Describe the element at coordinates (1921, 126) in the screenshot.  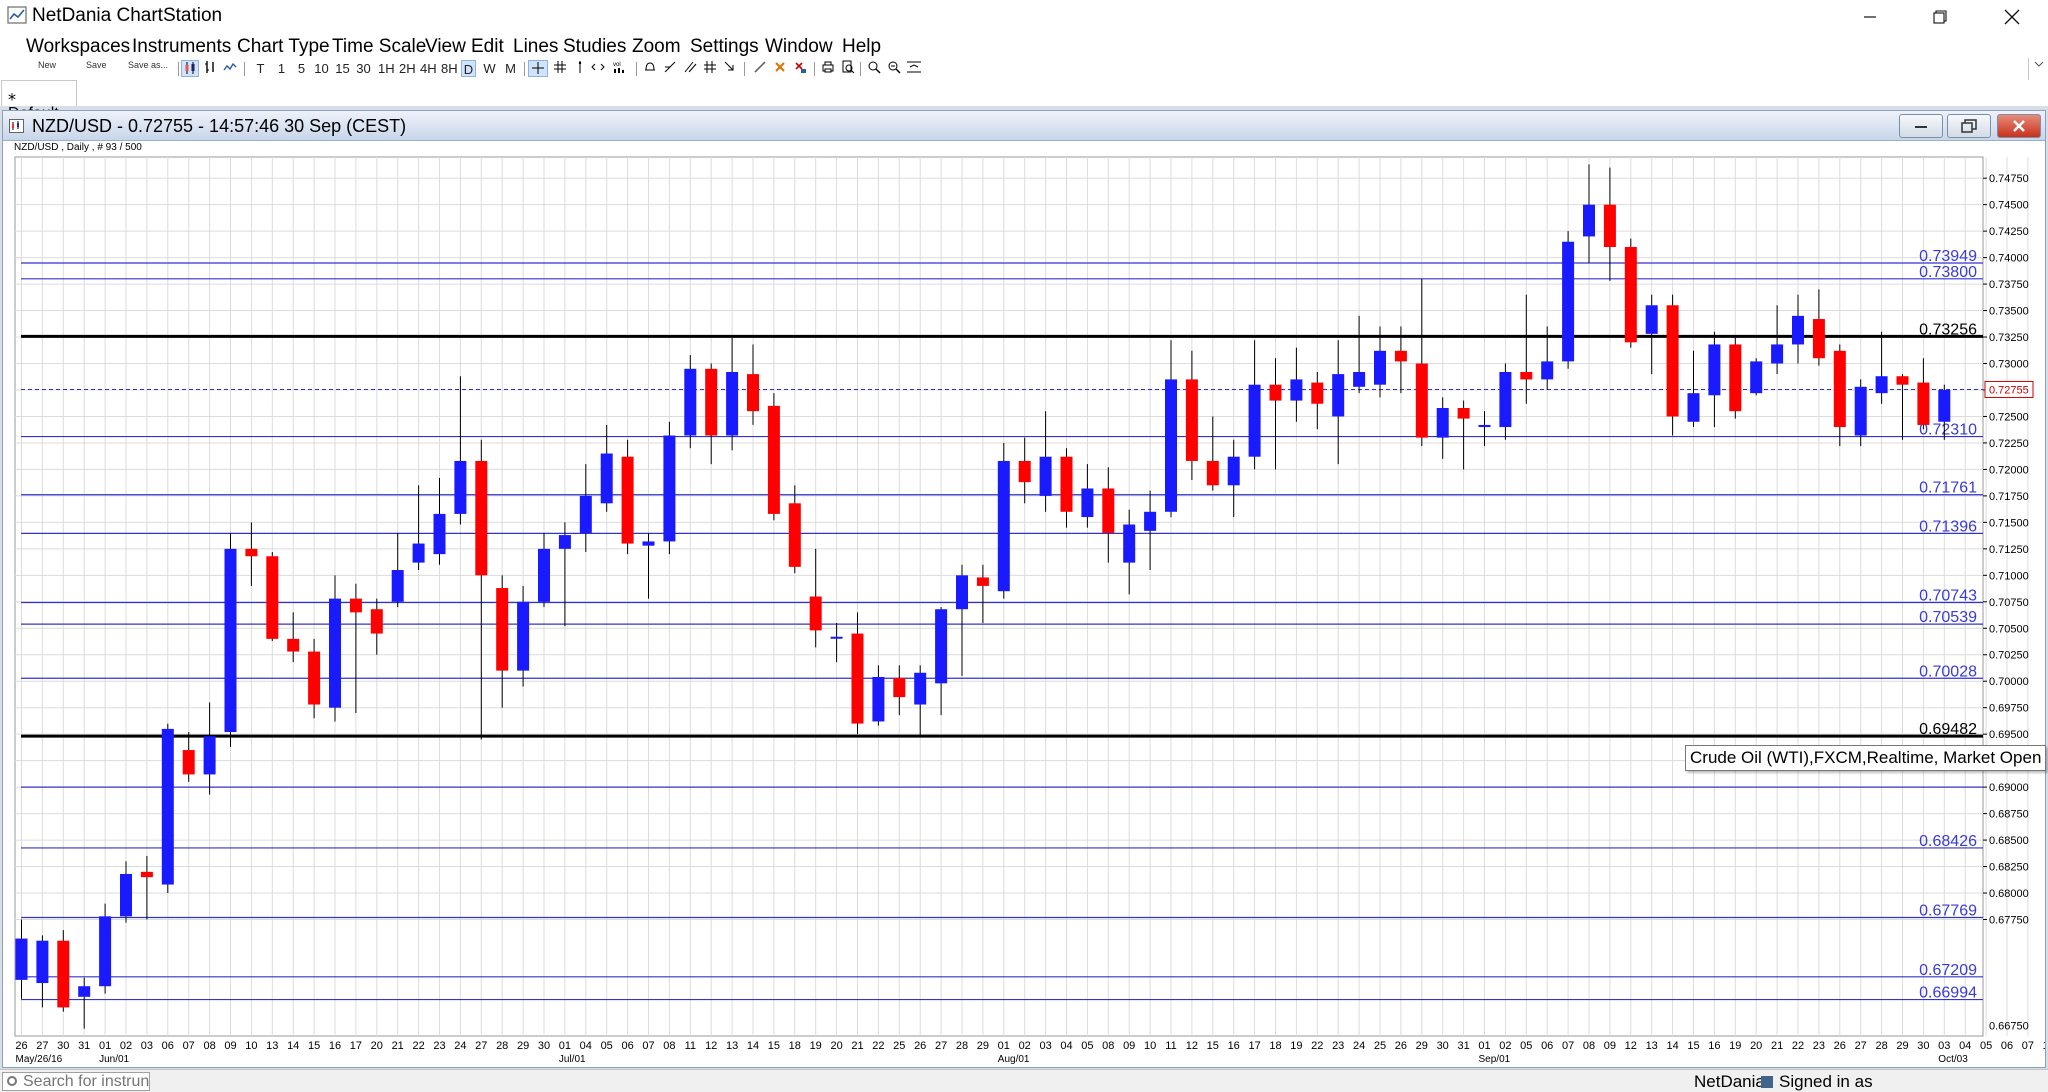
I see `chart-minimize-button` at that location.